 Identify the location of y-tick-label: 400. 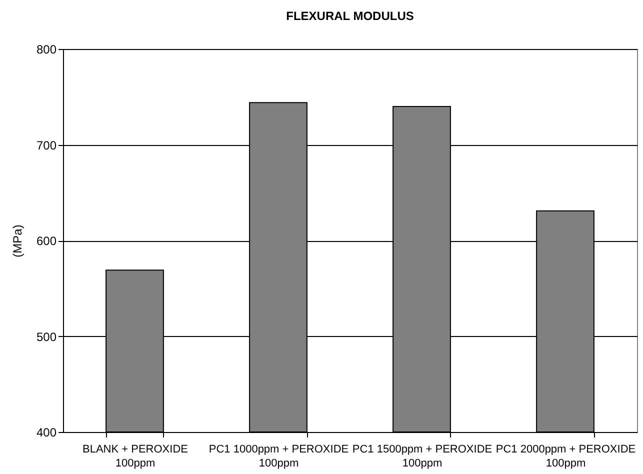
(46, 433).